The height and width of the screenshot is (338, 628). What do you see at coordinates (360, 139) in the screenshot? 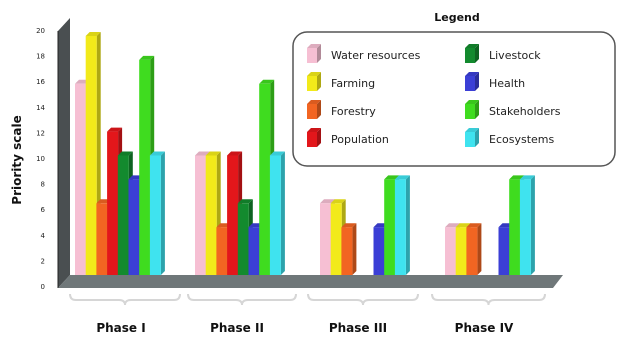
I see `legend-label: Population` at bounding box center [360, 139].